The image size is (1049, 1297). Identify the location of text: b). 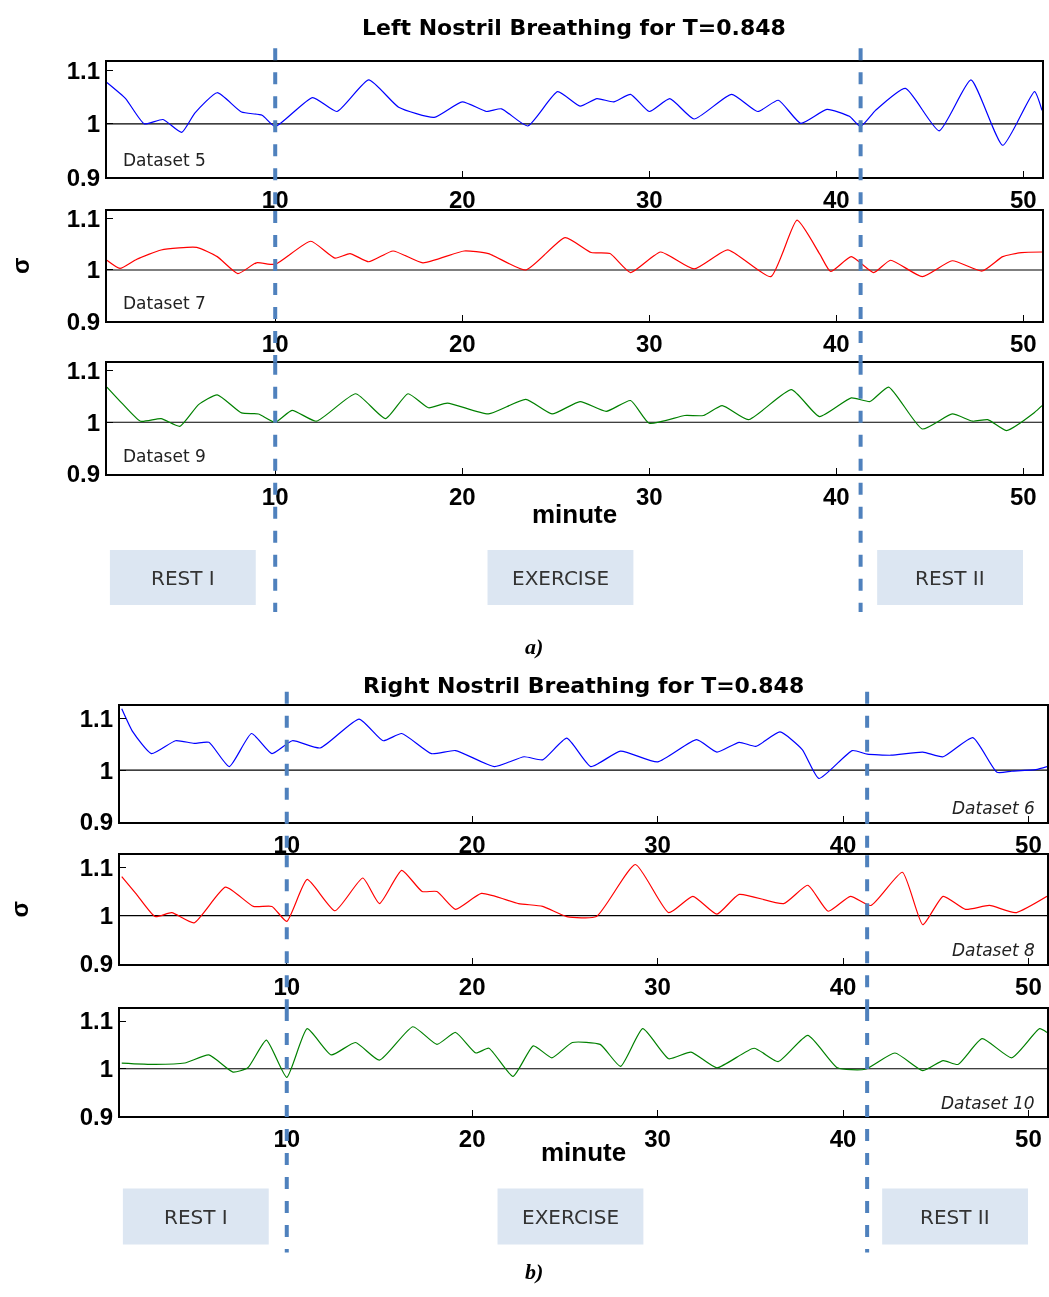
(534, 1271).